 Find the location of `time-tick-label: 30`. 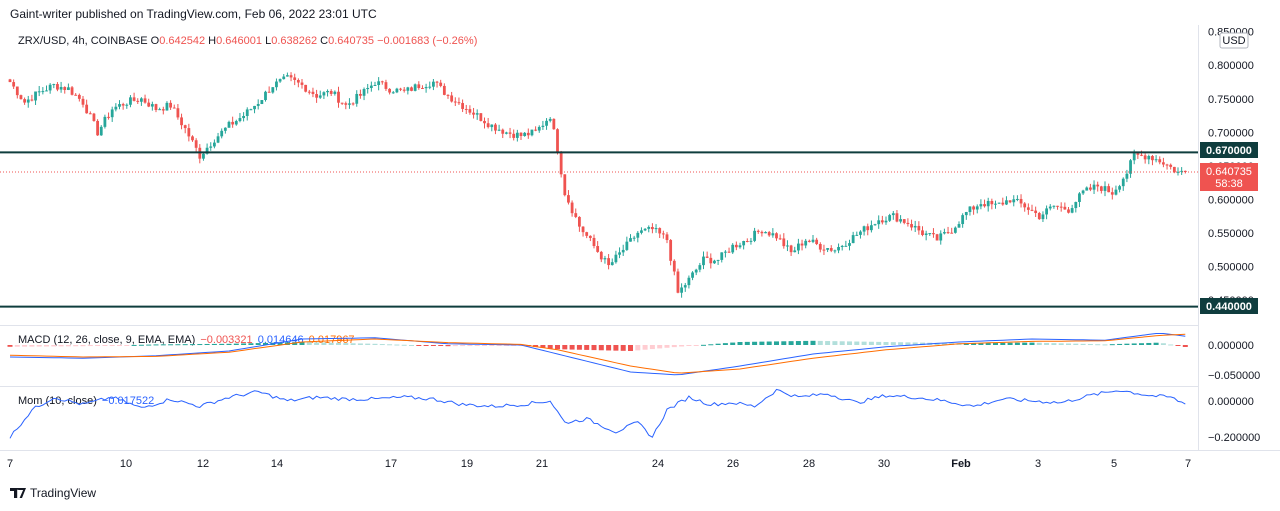

time-tick-label: 30 is located at coordinates (884, 464).